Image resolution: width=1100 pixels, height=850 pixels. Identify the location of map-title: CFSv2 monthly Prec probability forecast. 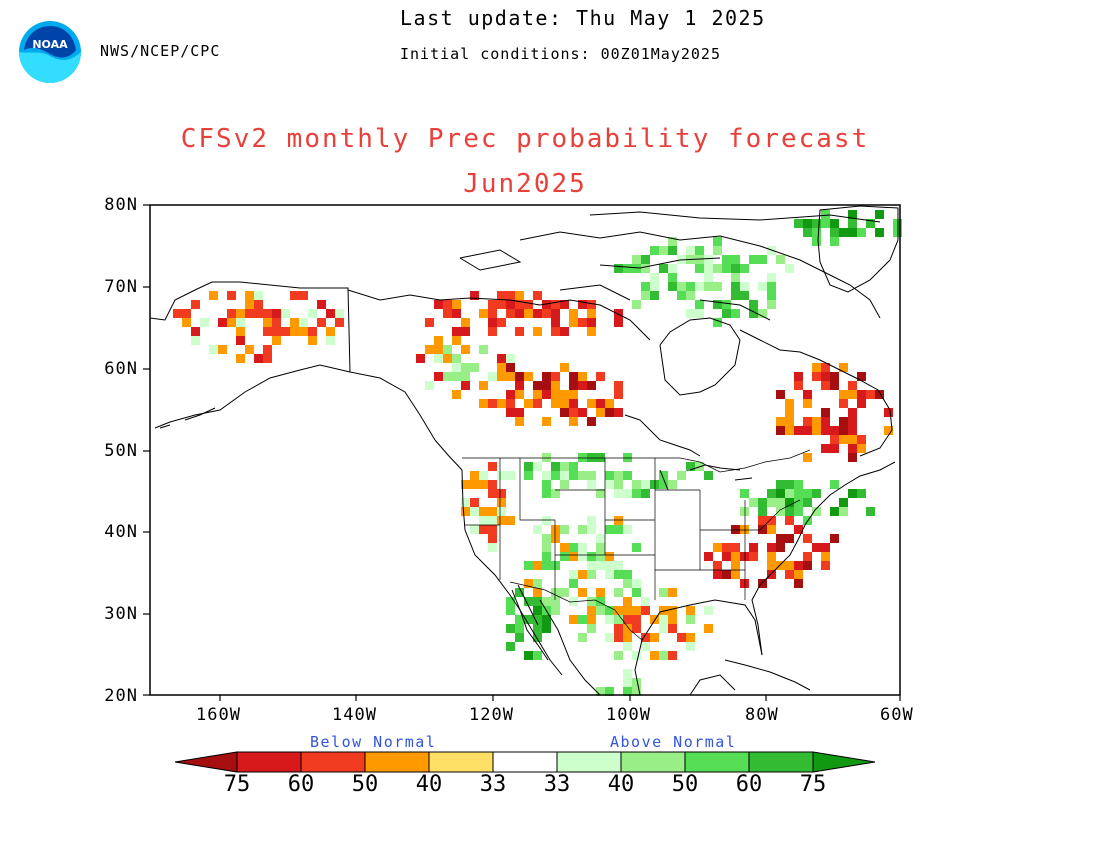
(525, 139).